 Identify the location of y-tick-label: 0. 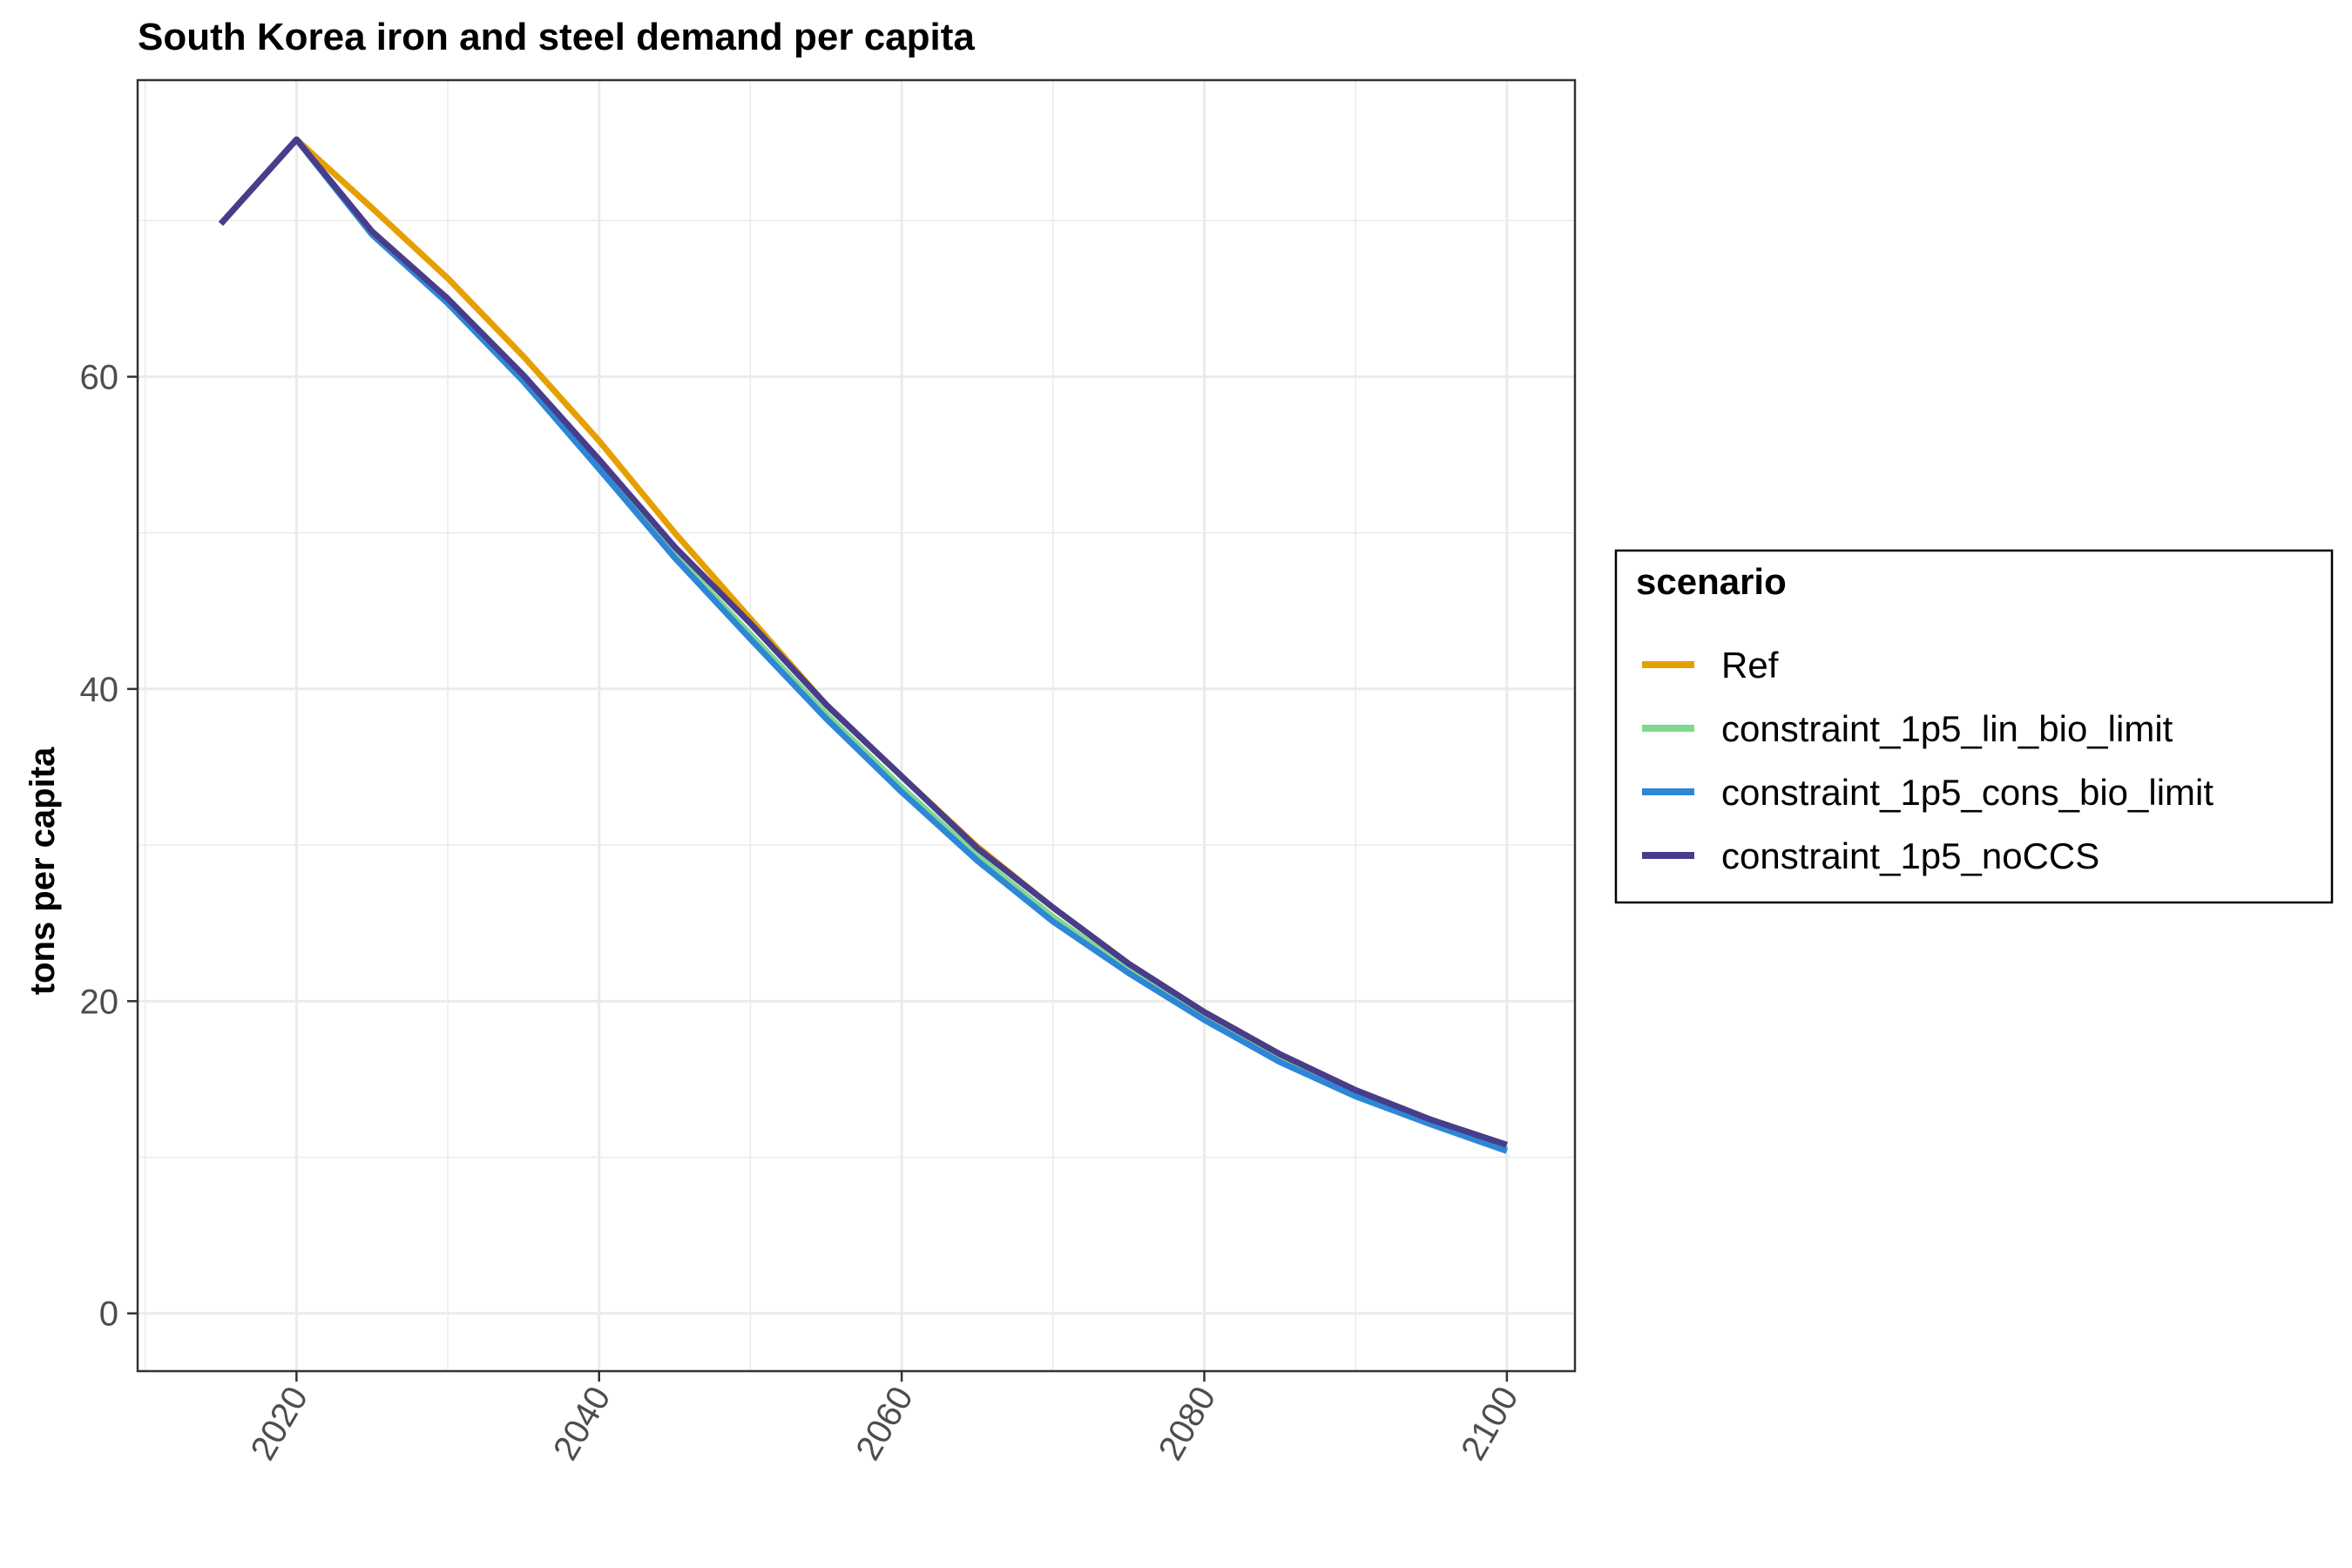
(109, 1314).